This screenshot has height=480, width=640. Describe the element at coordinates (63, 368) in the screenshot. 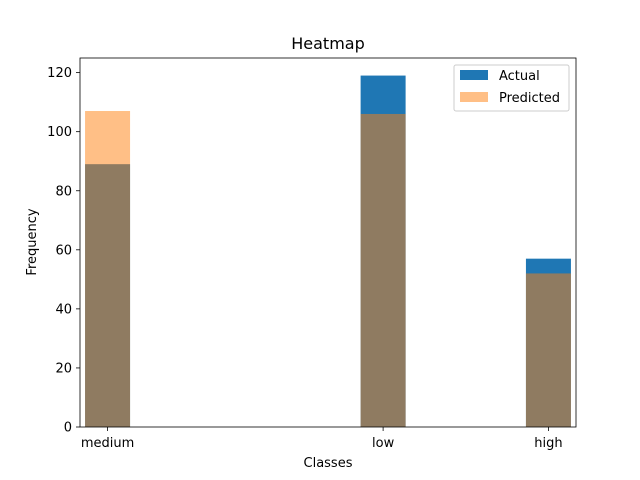

I see `y-tick-label-1: 20` at that location.